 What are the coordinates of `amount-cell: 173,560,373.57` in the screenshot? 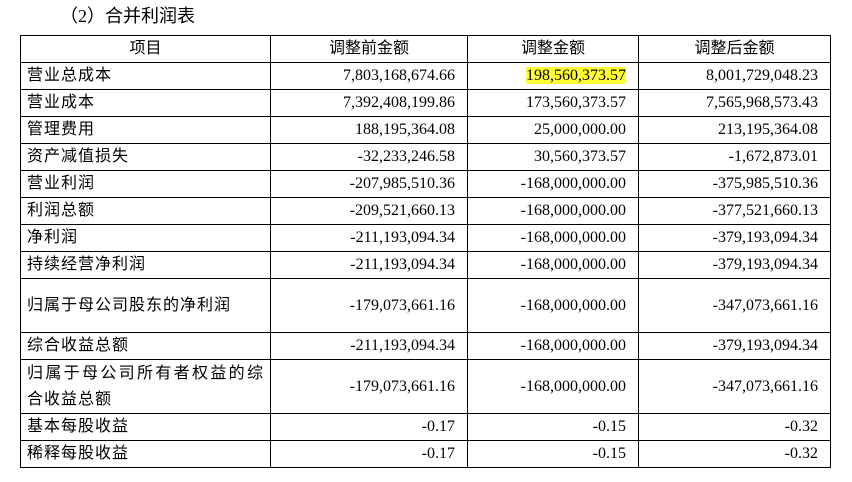 It's located at (553, 103).